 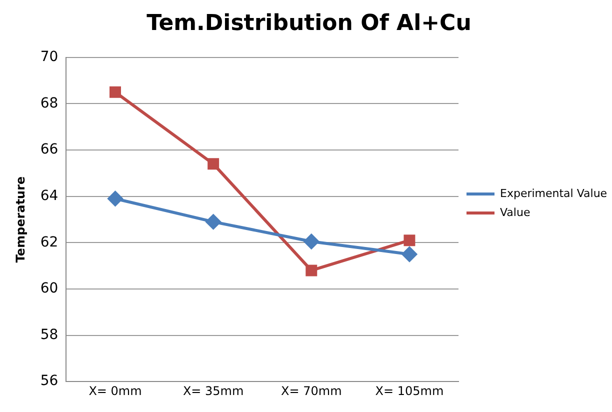 What do you see at coordinates (213, 391) in the screenshot?
I see `x-tick-label: X= 35mm` at bounding box center [213, 391].